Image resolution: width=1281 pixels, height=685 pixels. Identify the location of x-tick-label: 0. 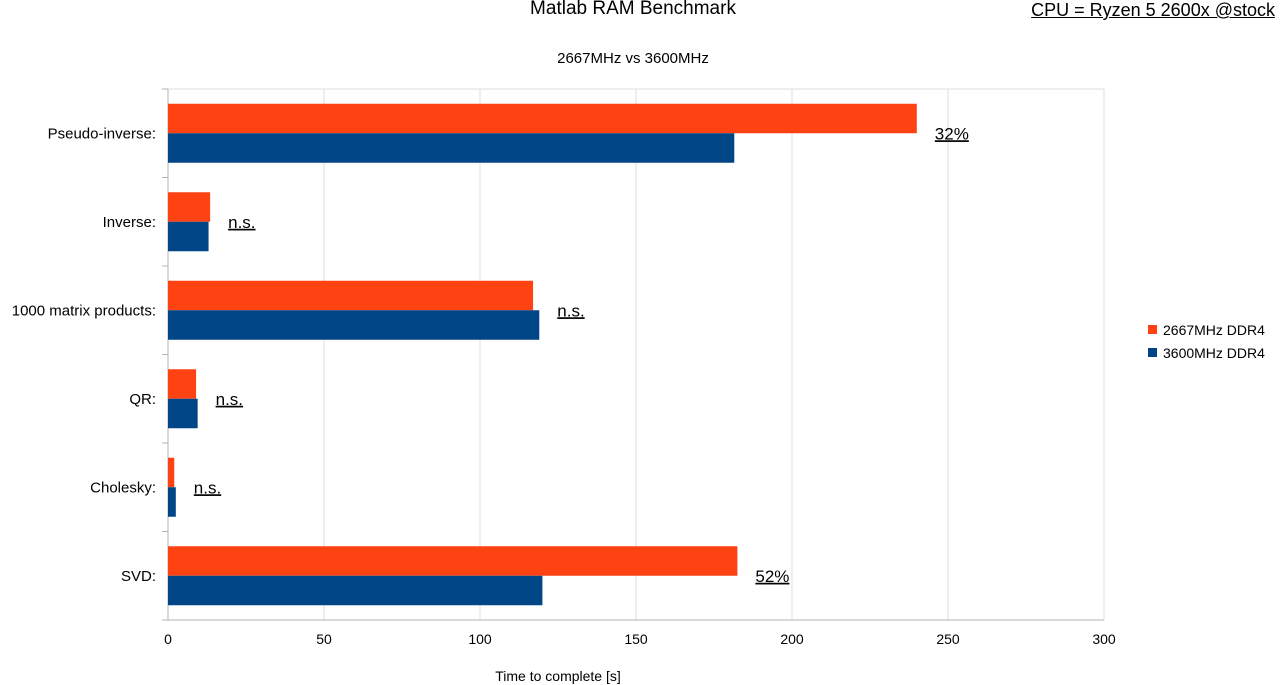
(168, 639).